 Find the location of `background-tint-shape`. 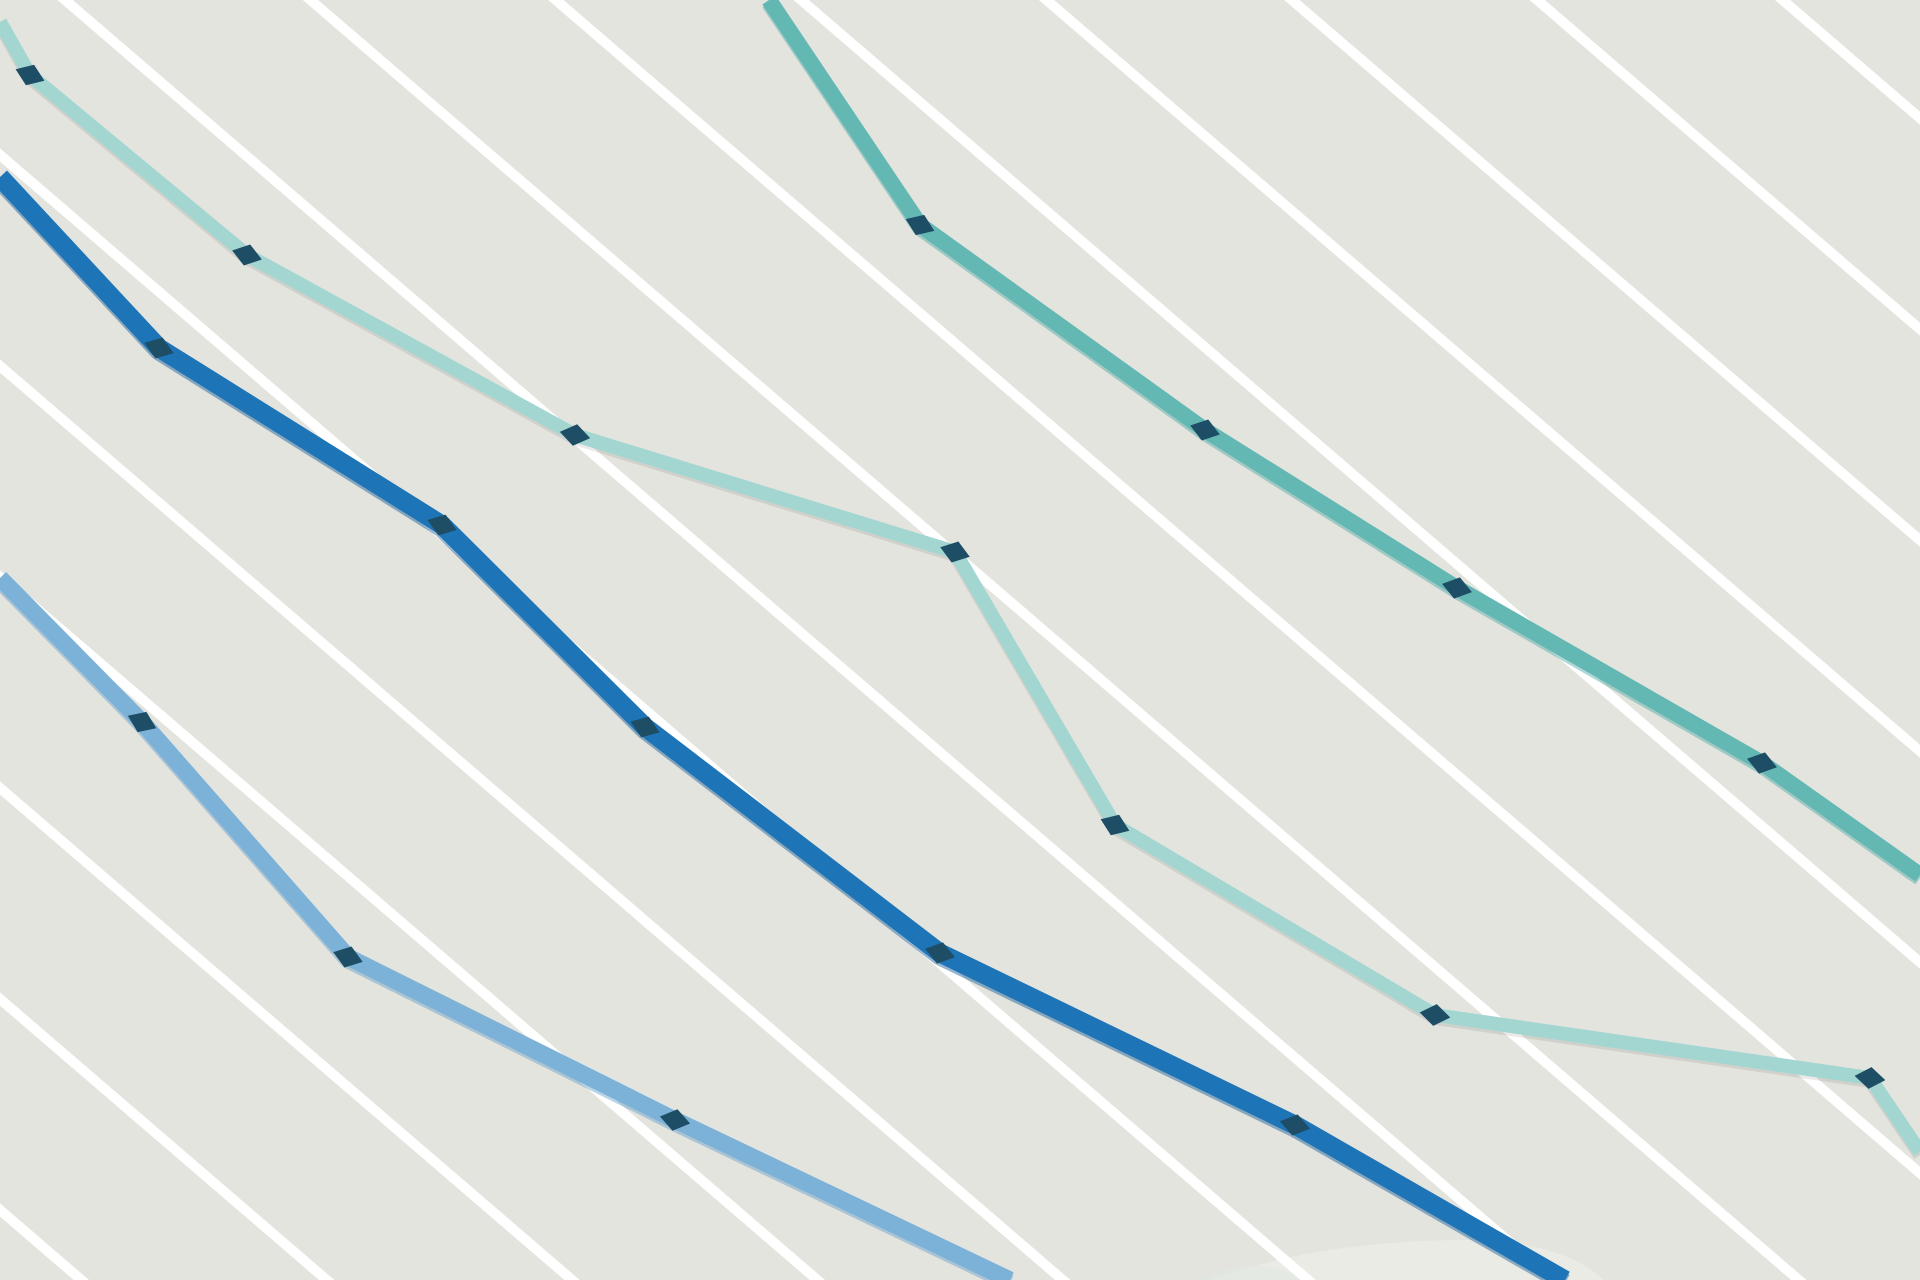

background-tint-shape is located at coordinates (1252, 1273).